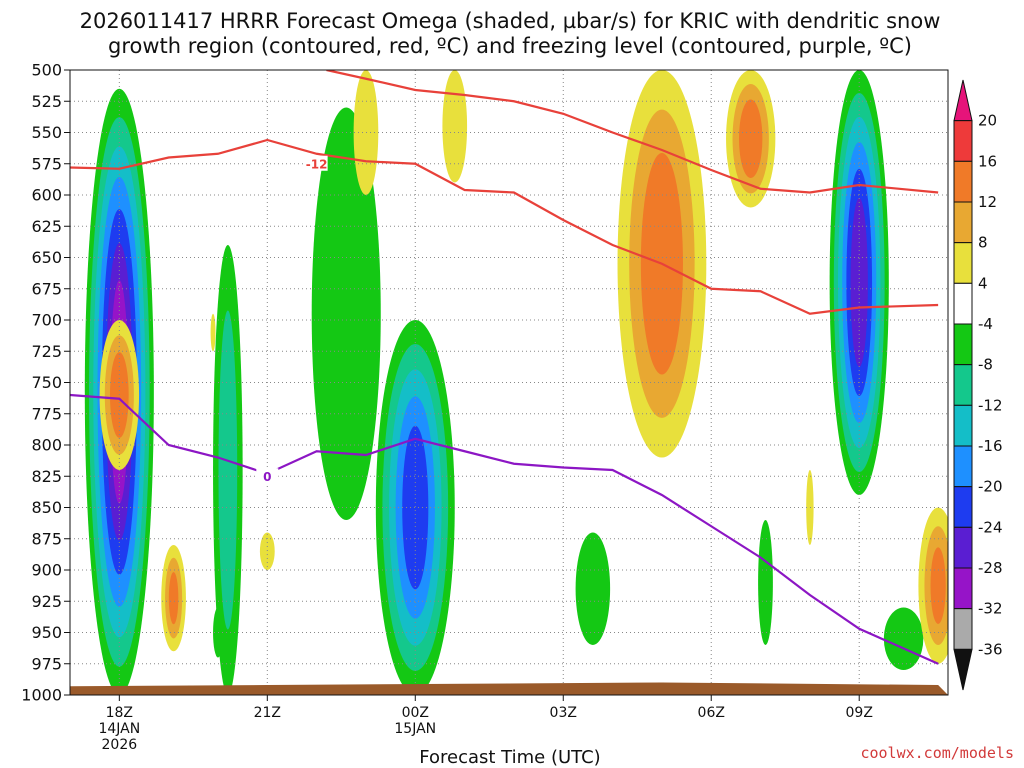 The height and width of the screenshot is (768, 1024). Describe the element at coordinates (41, 695) in the screenshot. I see `y-tick-label-1000: 1000` at that location.